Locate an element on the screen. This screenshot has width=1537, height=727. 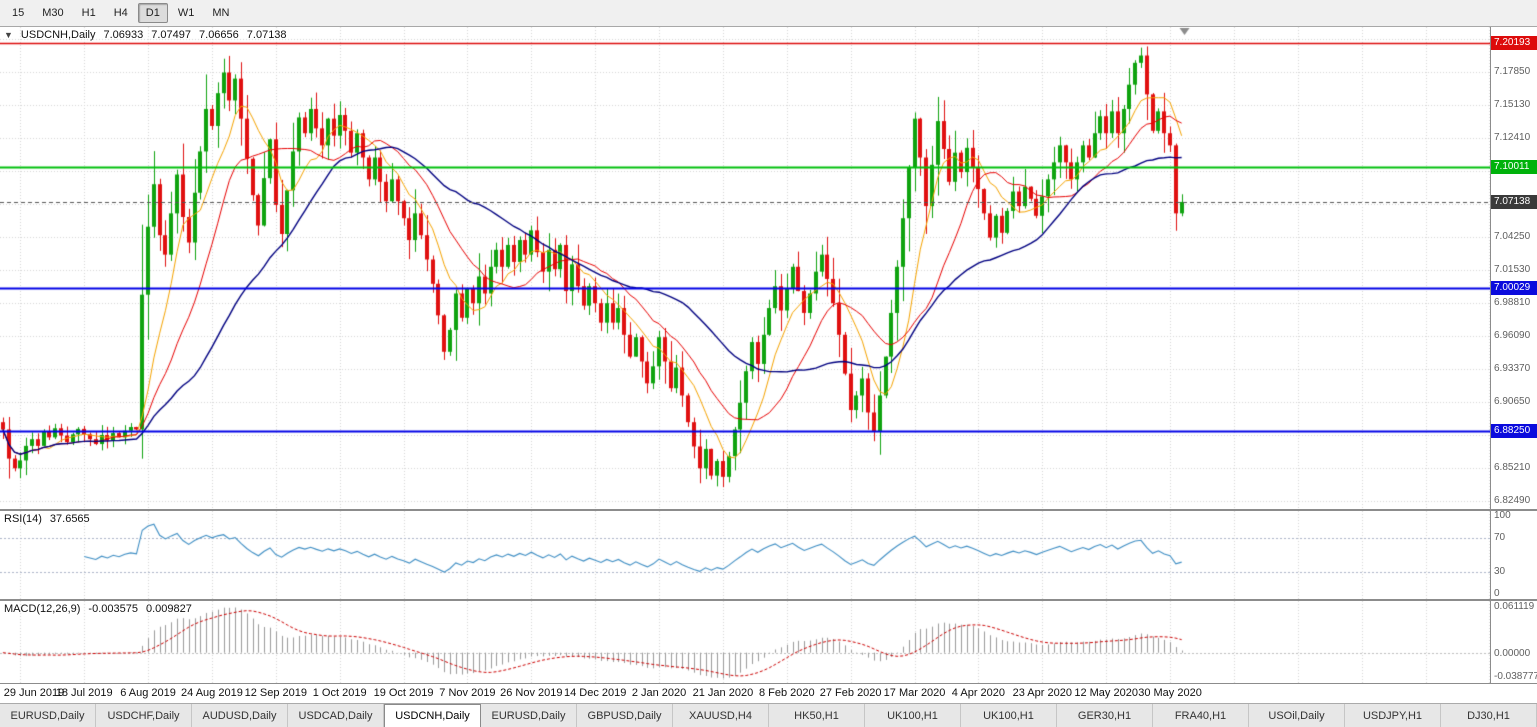
date-label: 18 Jul 2019 is located at coordinates (84, 693).